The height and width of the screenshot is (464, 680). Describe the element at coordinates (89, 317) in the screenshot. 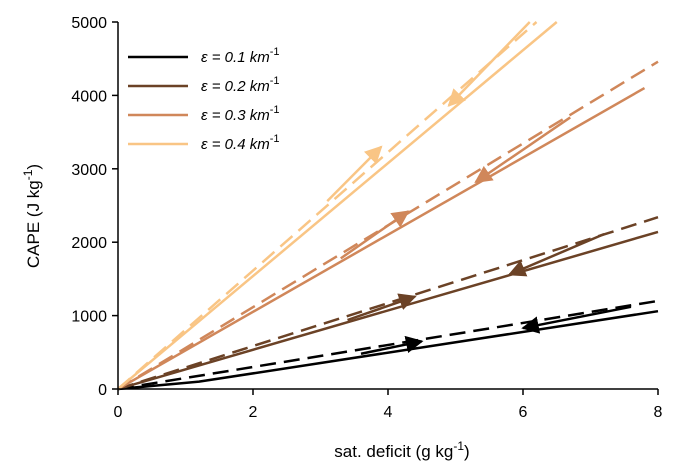

I see `y-tick-label: 1000` at that location.